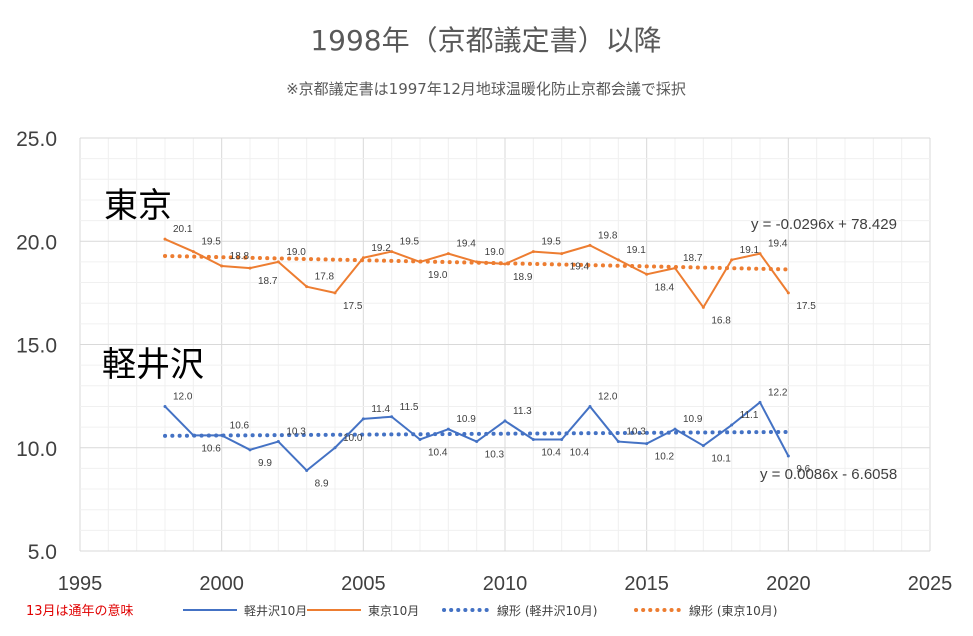 The height and width of the screenshot is (636, 973). Describe the element at coordinates (80, 584) in the screenshot. I see `x-tick-label: 1995` at that location.